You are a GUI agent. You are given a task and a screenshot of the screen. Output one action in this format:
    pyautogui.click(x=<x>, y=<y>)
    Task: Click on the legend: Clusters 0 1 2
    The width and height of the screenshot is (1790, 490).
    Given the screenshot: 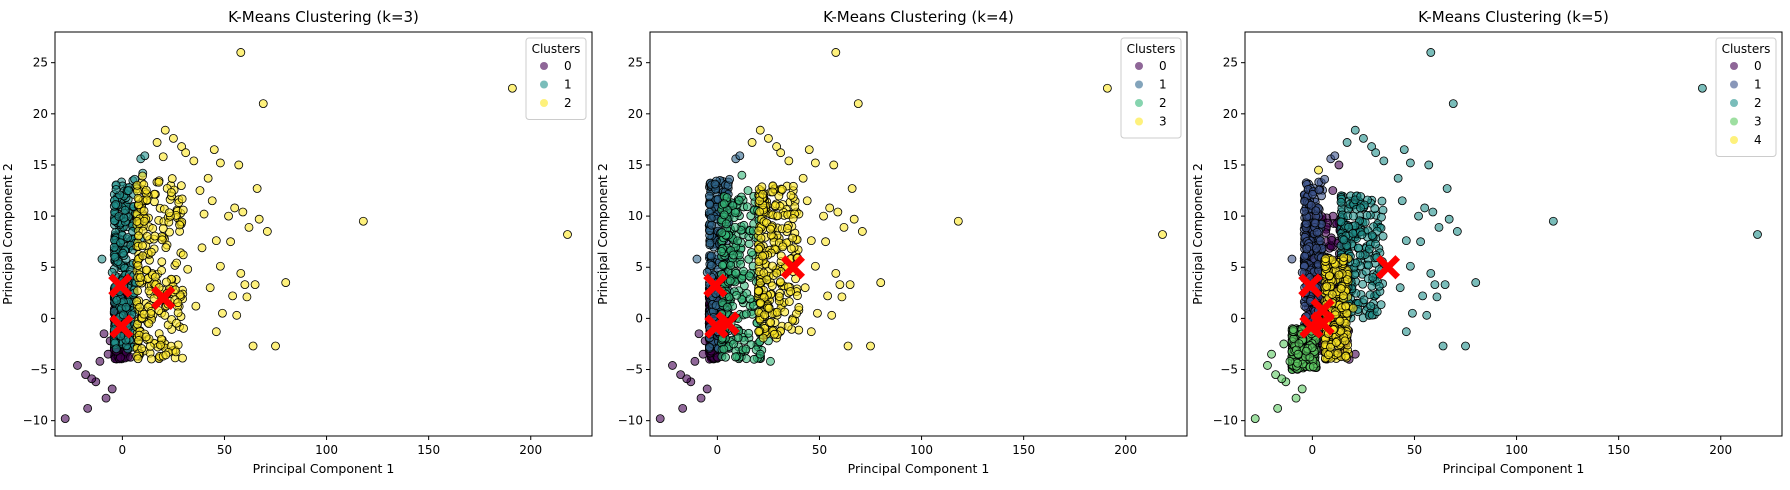 What is the action you would take?
    pyautogui.click(x=556, y=78)
    